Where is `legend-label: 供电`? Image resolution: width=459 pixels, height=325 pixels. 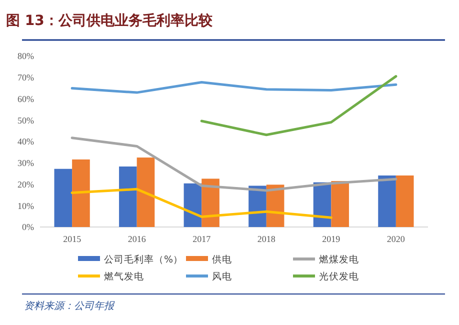
legend-label: 供电 is located at coordinates (222, 259).